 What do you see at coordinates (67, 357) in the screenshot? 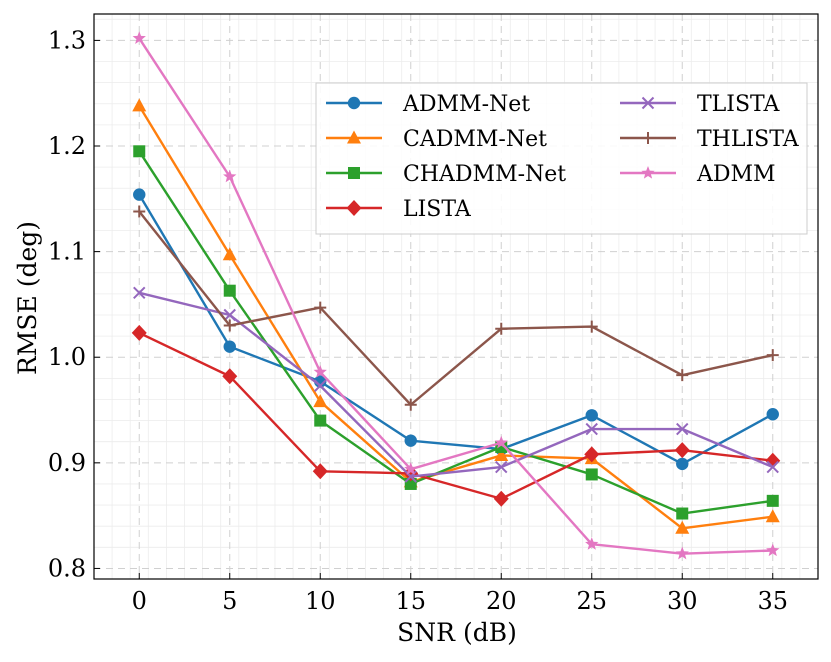
I see `y-tick-label: 1.0` at bounding box center [67, 357].